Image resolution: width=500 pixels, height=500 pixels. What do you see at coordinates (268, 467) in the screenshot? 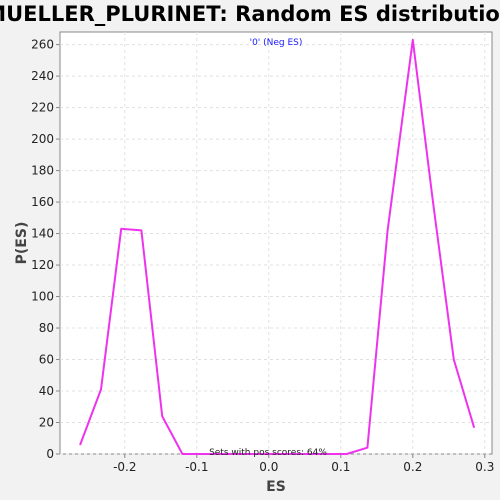
I see `x-tick-label: 0.0` at bounding box center [268, 467].